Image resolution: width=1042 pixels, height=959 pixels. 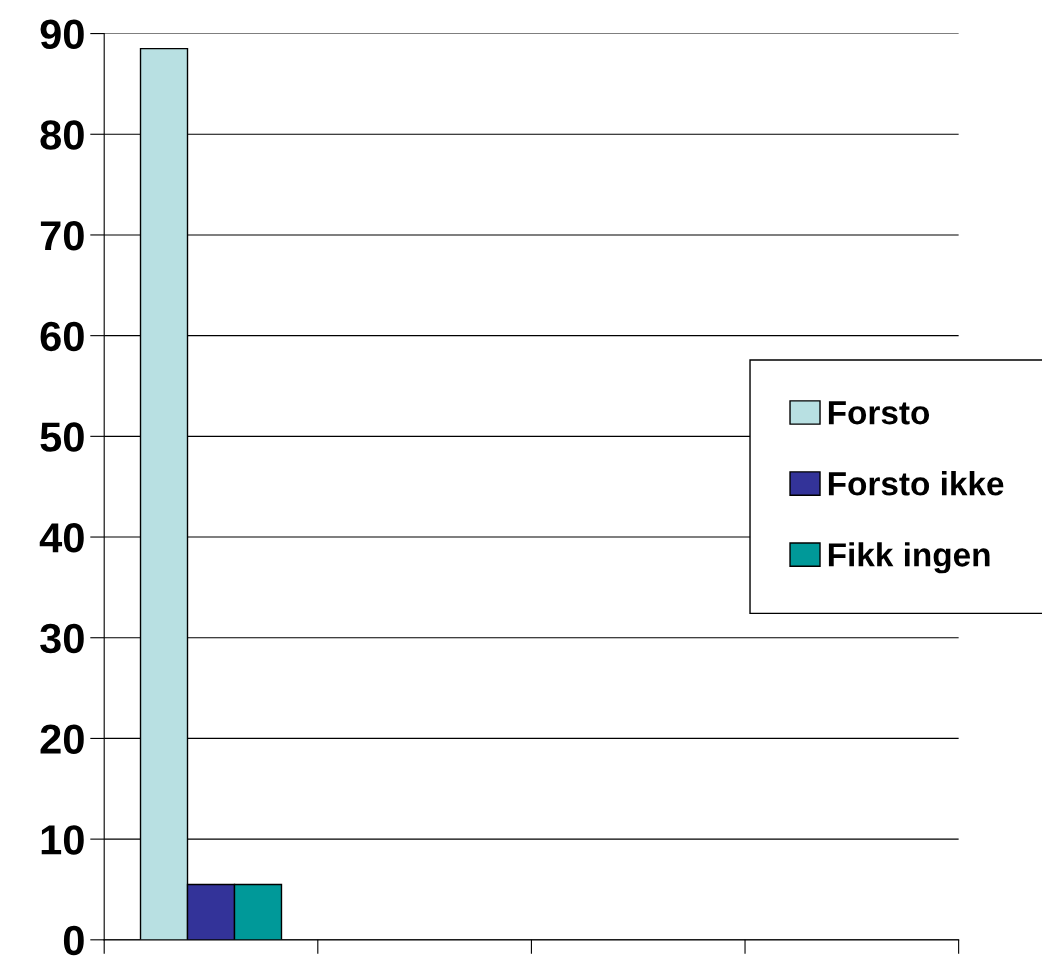 I want to click on legend-label: Fikk ingen, so click(x=909, y=558).